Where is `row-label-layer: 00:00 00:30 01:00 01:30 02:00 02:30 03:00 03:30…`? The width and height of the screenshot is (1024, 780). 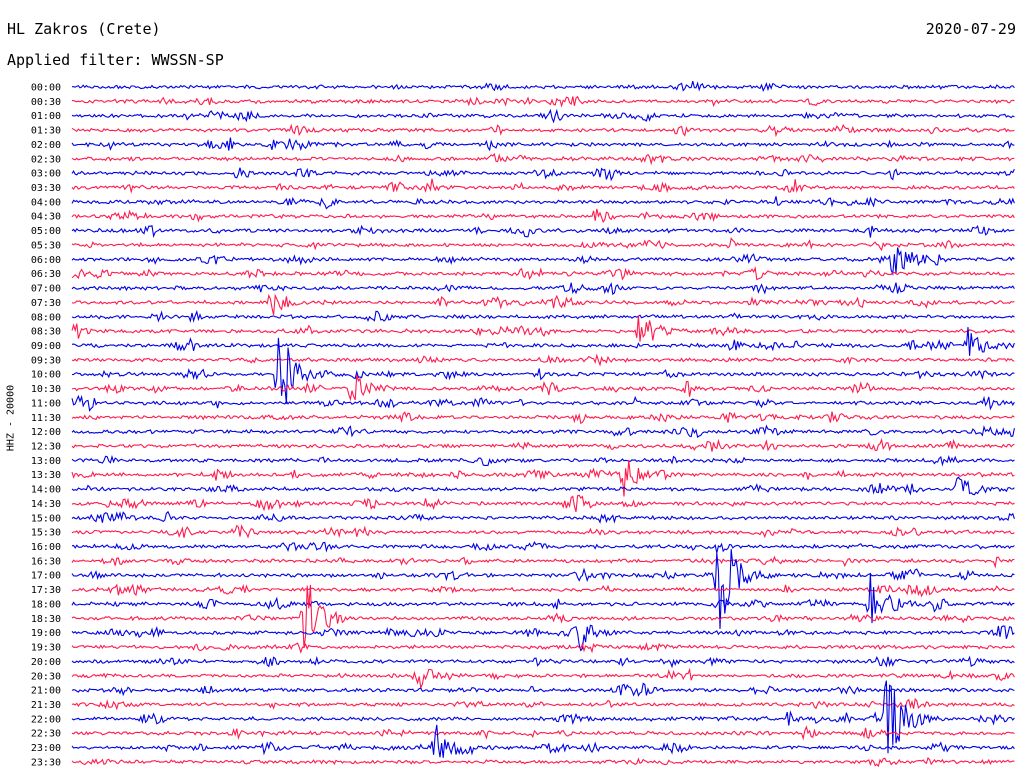 row-label-layer: 00:00 00:30 01:00 01:30 02:00 02:30 03:00 03:30… is located at coordinates (46, 426).